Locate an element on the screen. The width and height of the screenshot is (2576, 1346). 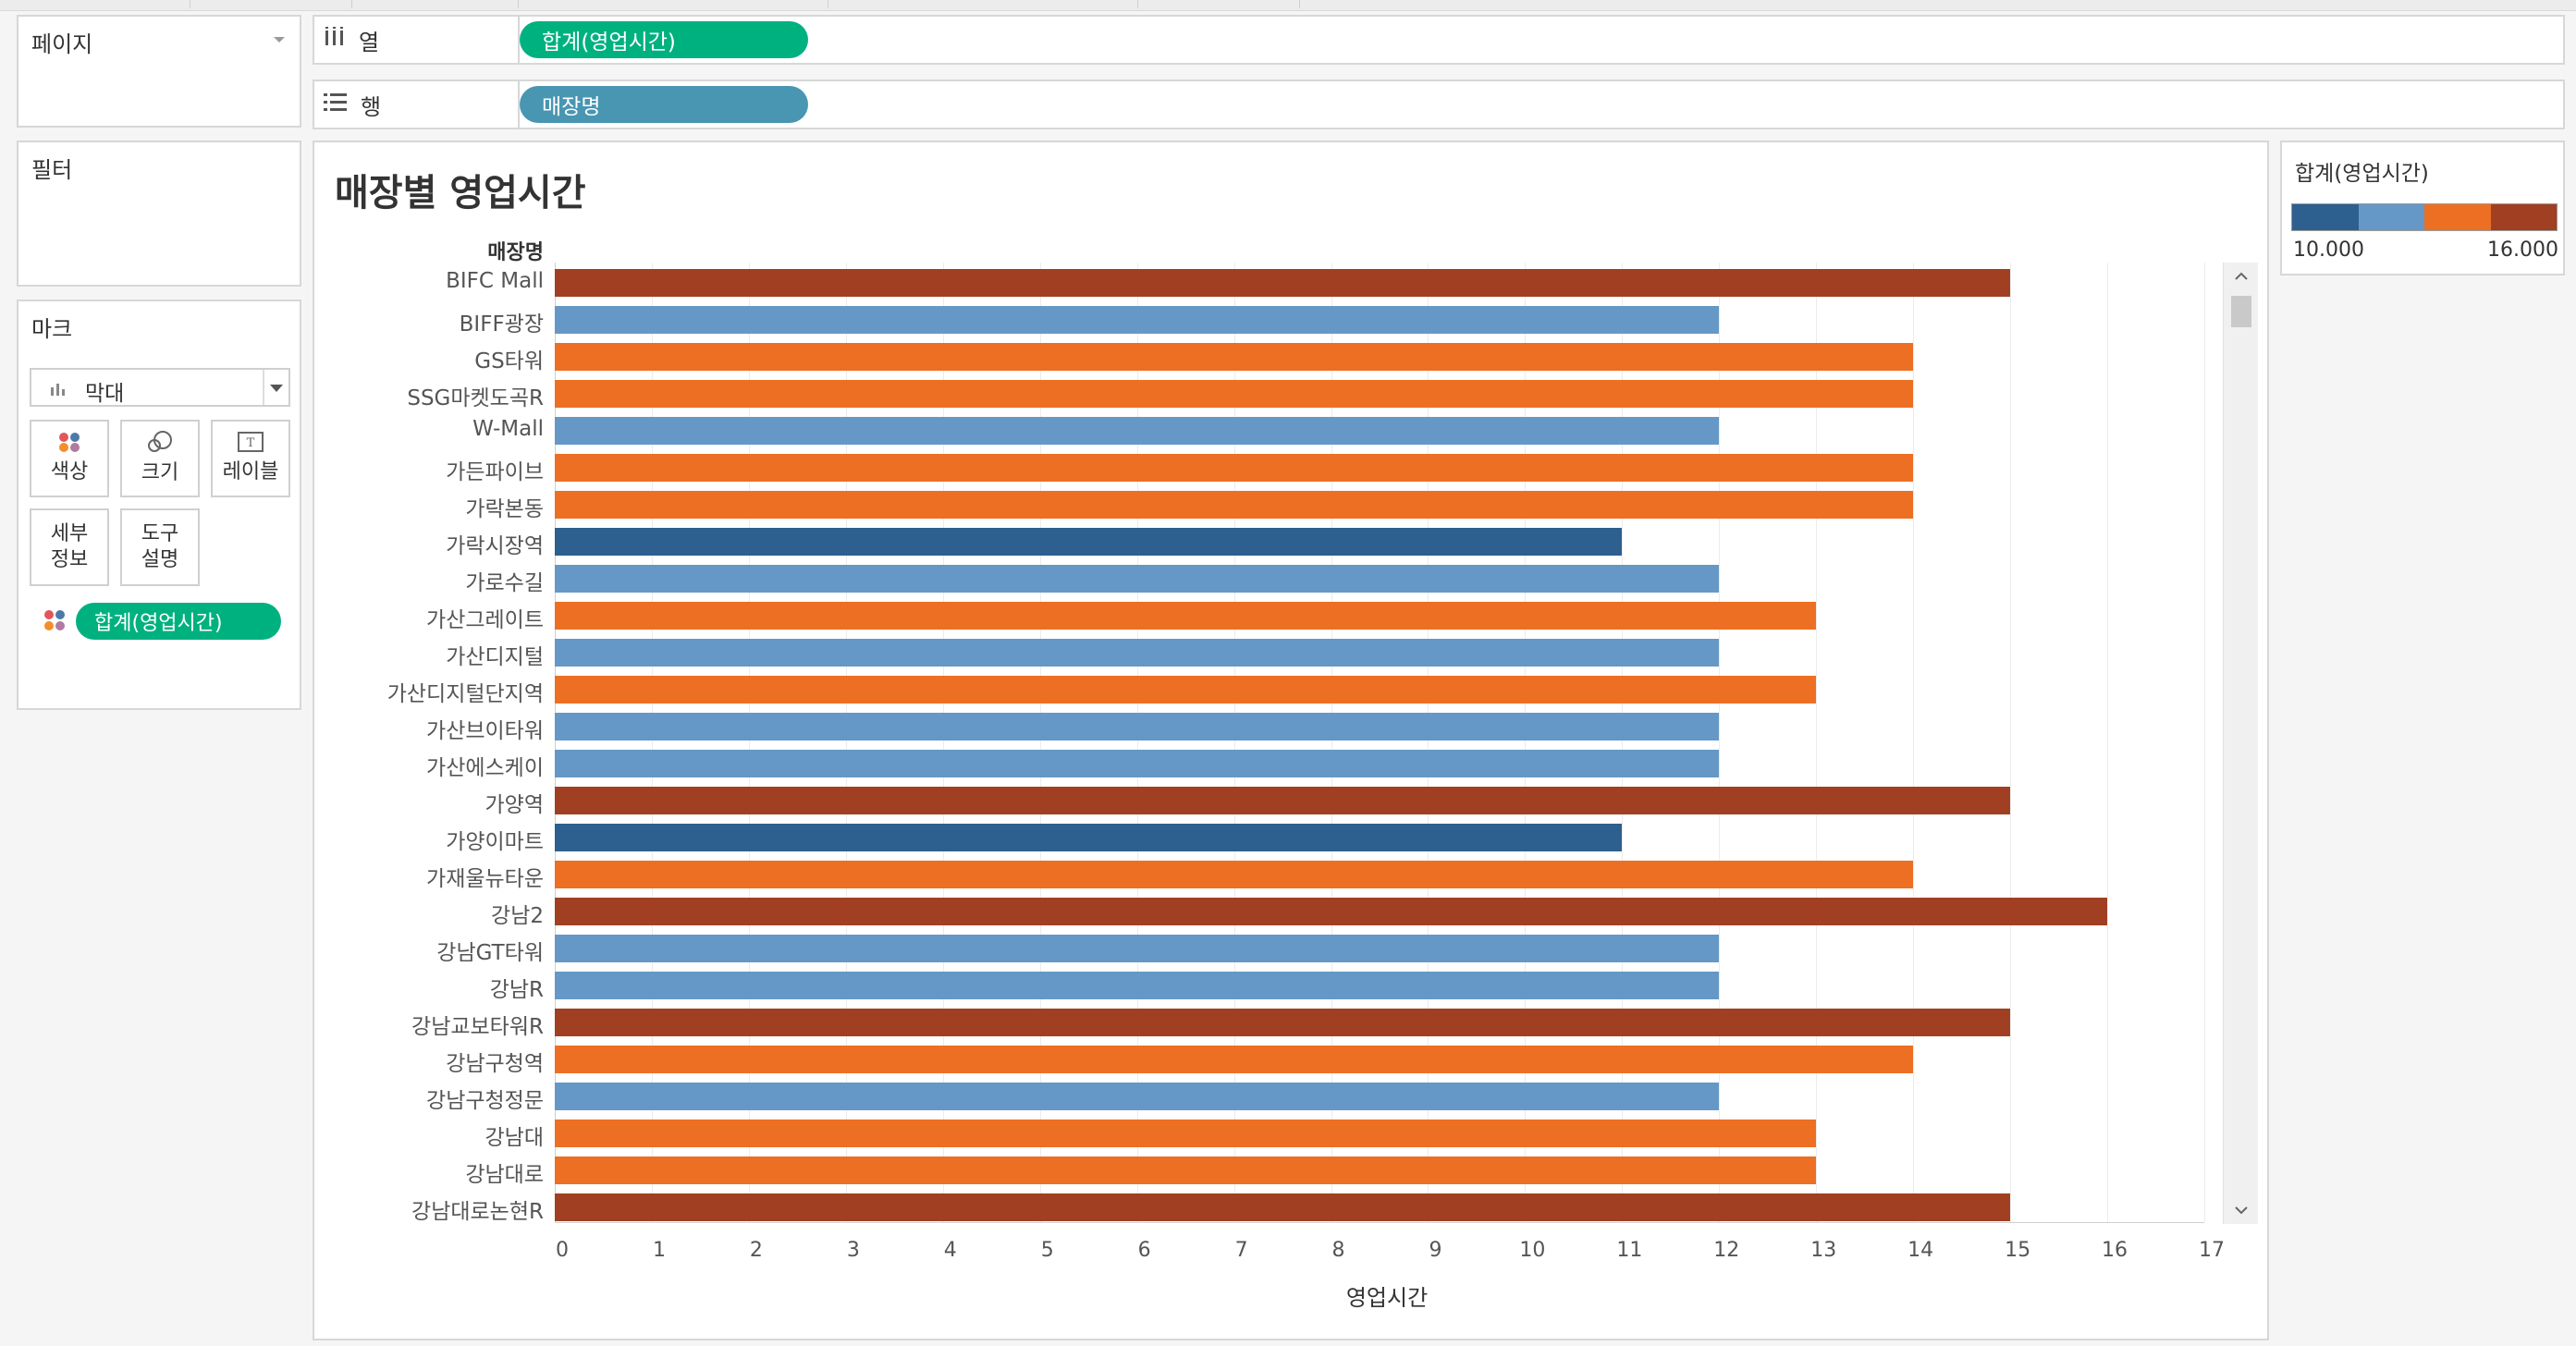
x-tick-label: 1 is located at coordinates (659, 1250).